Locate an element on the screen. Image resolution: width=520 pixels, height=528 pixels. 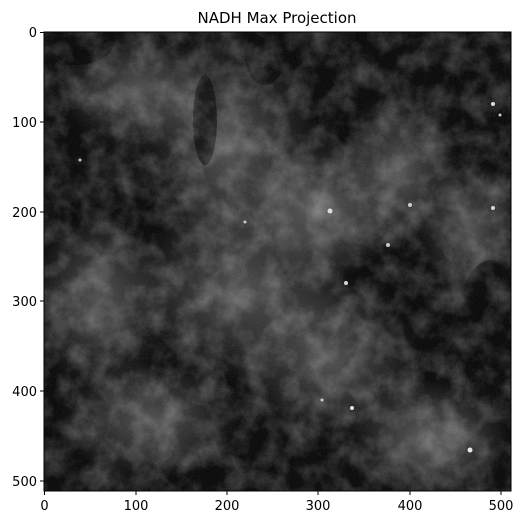
x-tick: 200 is located at coordinates (227, 502).